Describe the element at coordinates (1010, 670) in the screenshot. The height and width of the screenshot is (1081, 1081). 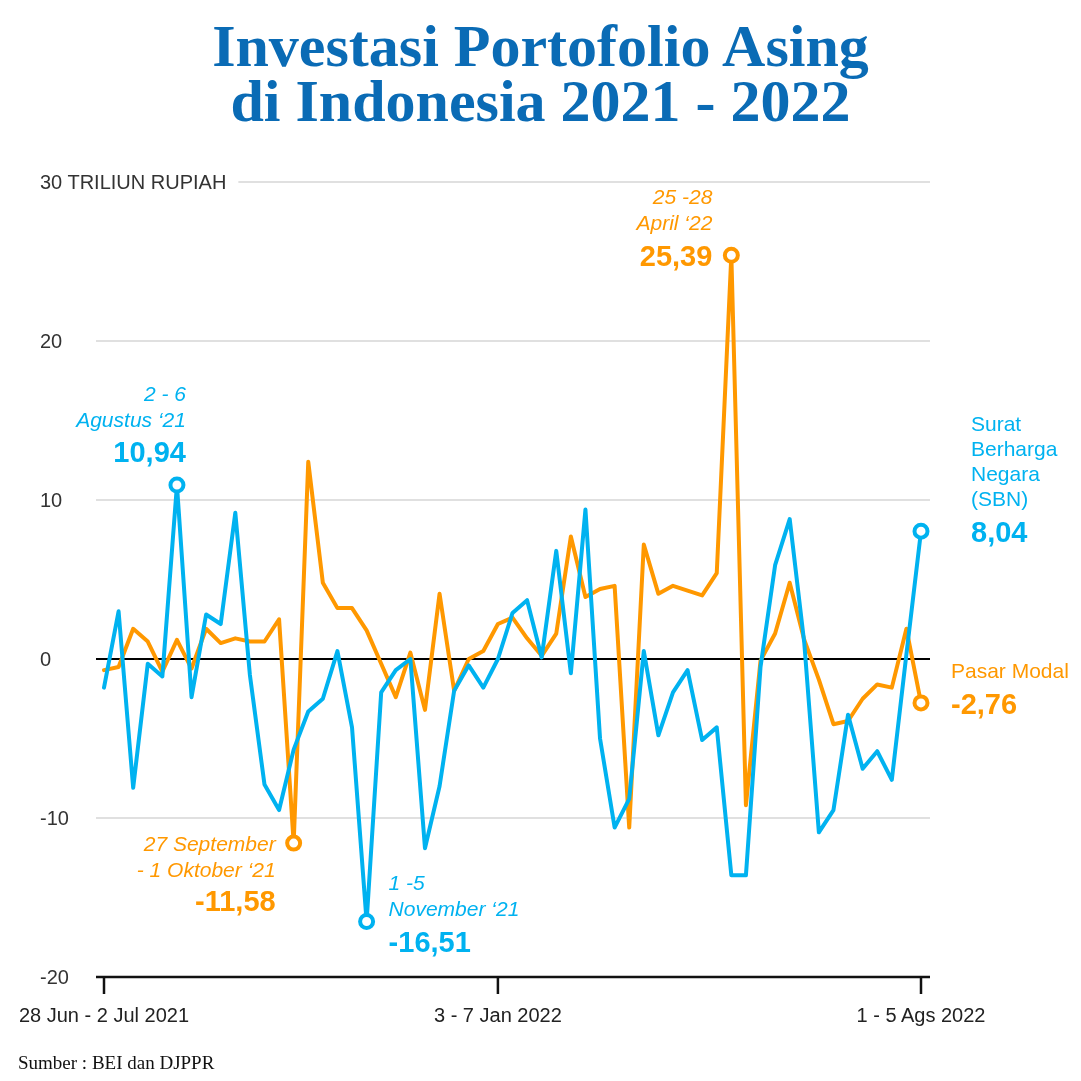
I see `series-label: Pasar Modal` at that location.